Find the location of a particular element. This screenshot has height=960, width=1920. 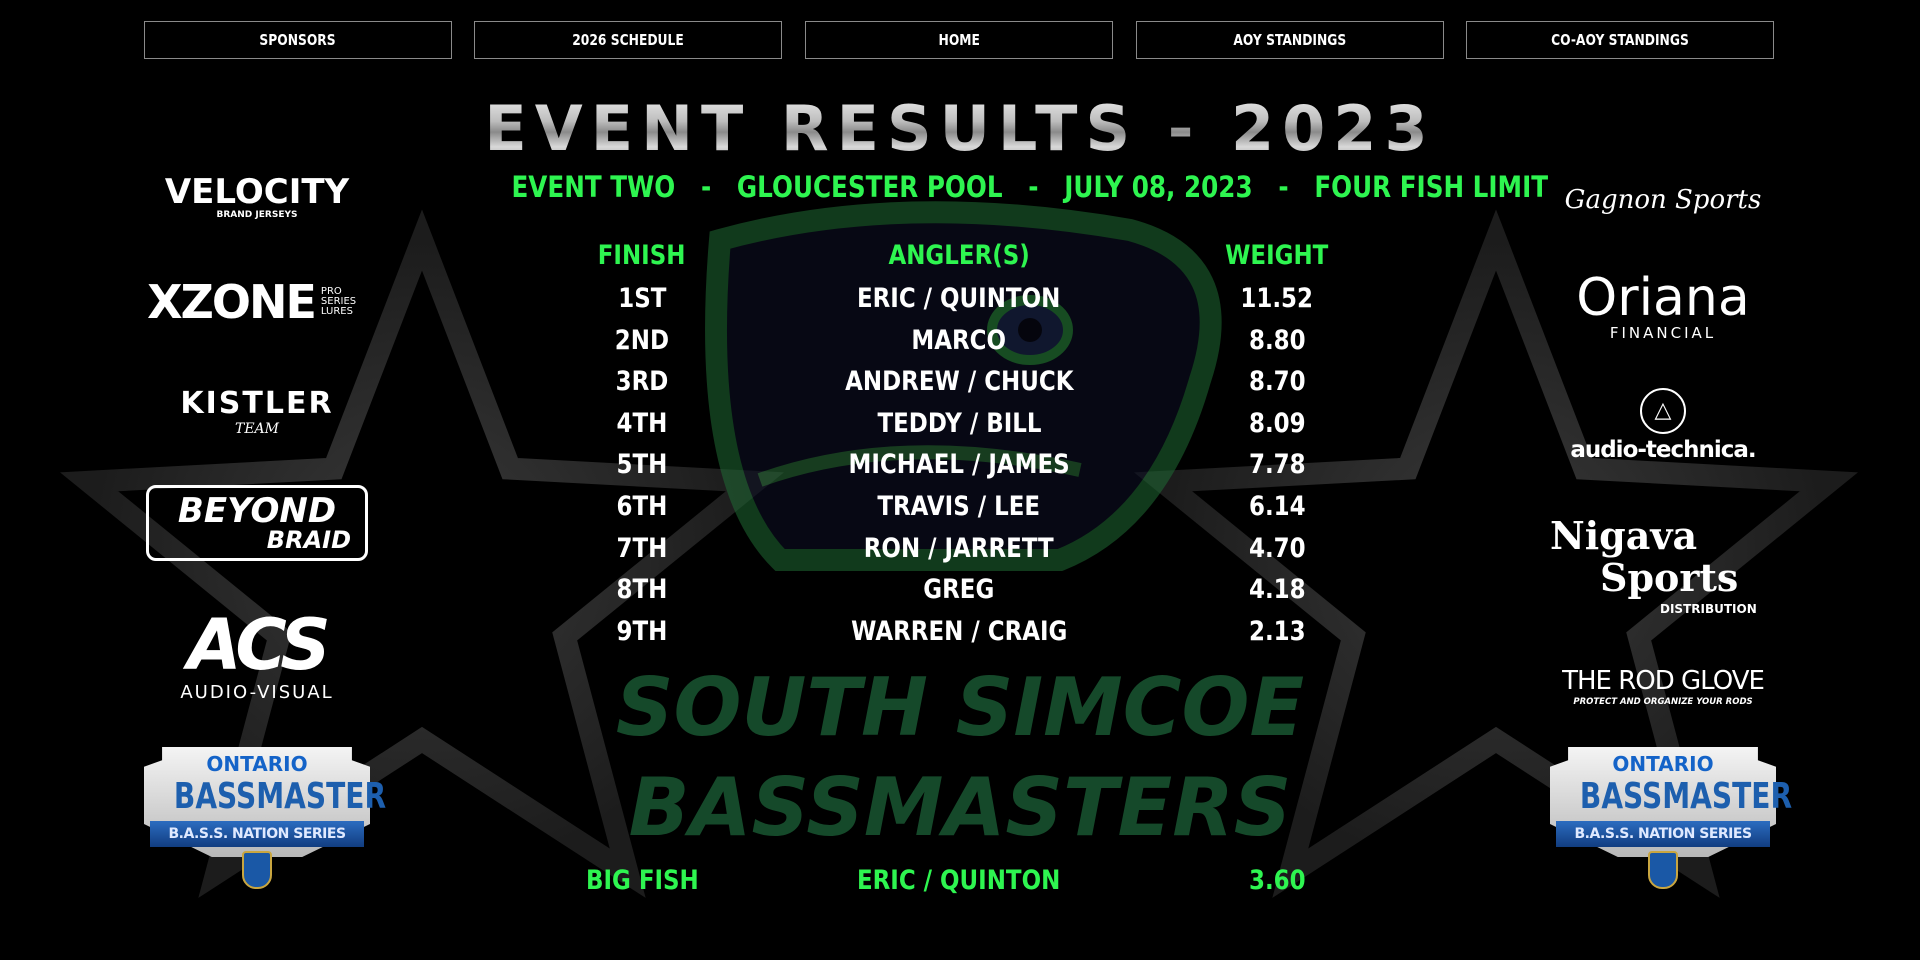

big-fish-label: BIG FISH is located at coordinates (642, 880).